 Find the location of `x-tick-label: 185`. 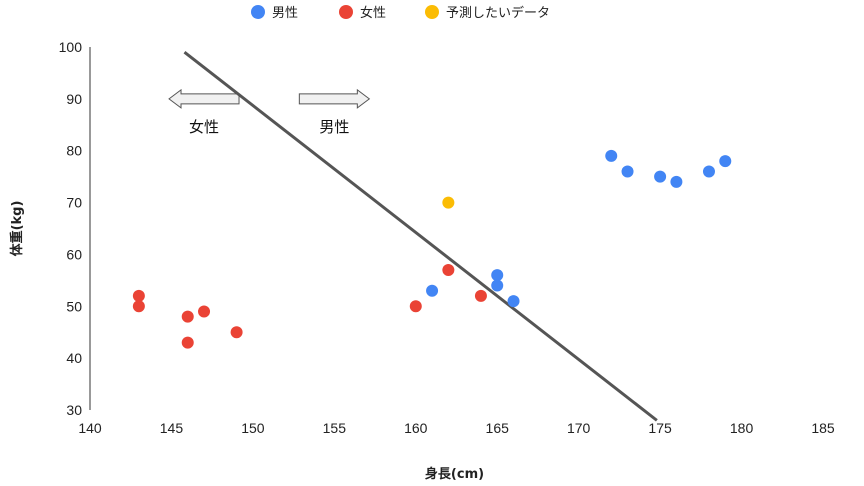

x-tick-label: 185 is located at coordinates (823, 428).